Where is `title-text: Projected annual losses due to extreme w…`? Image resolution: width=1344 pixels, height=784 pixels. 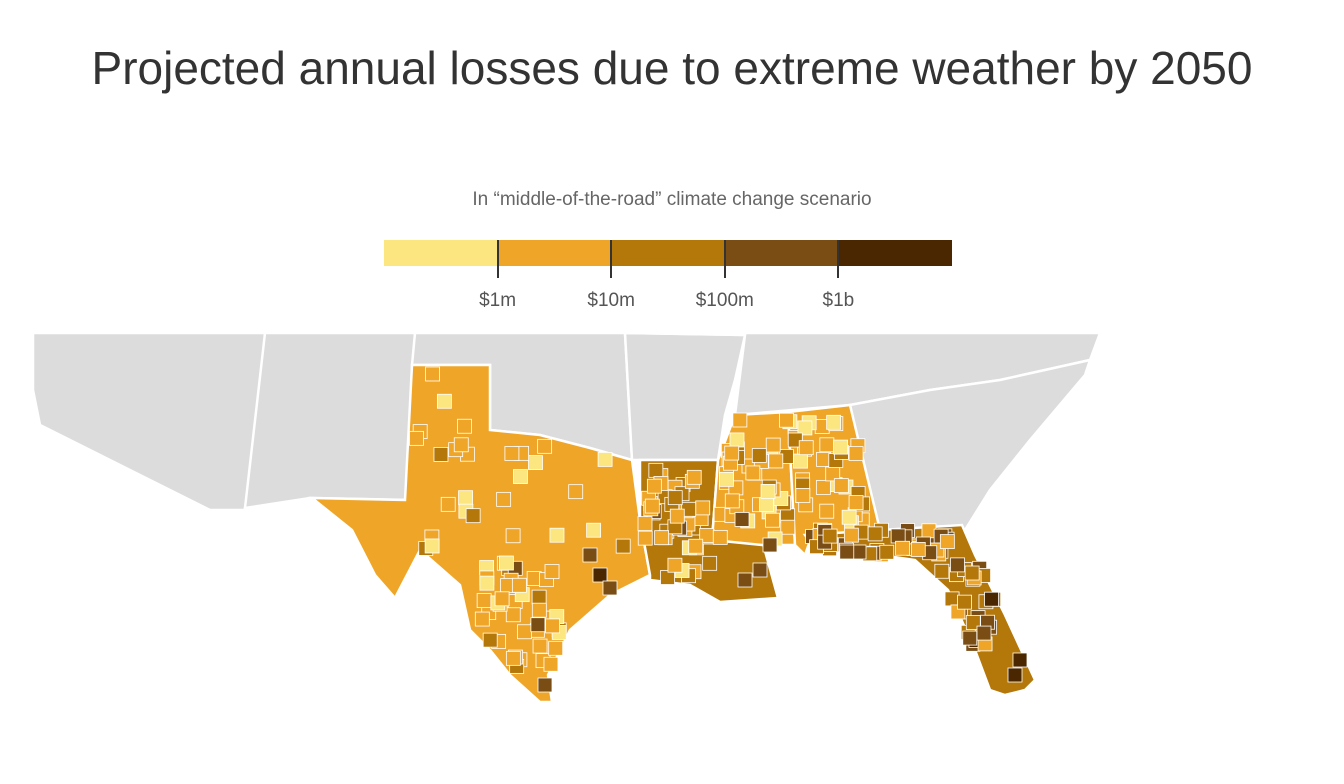
title-text: Projected annual losses due to extreme w… is located at coordinates (672, 68).